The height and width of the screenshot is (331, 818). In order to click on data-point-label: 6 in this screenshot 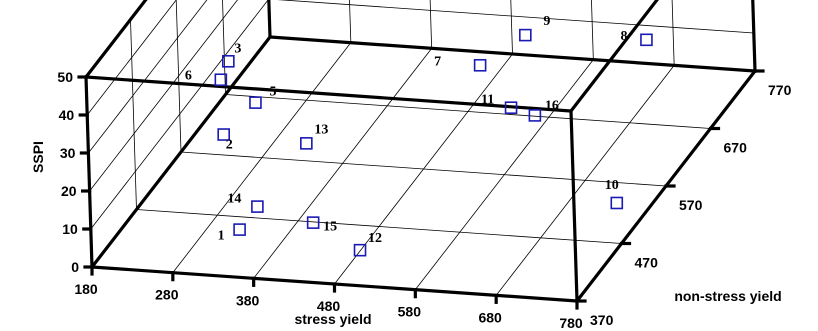, I will do `click(188, 76)`.